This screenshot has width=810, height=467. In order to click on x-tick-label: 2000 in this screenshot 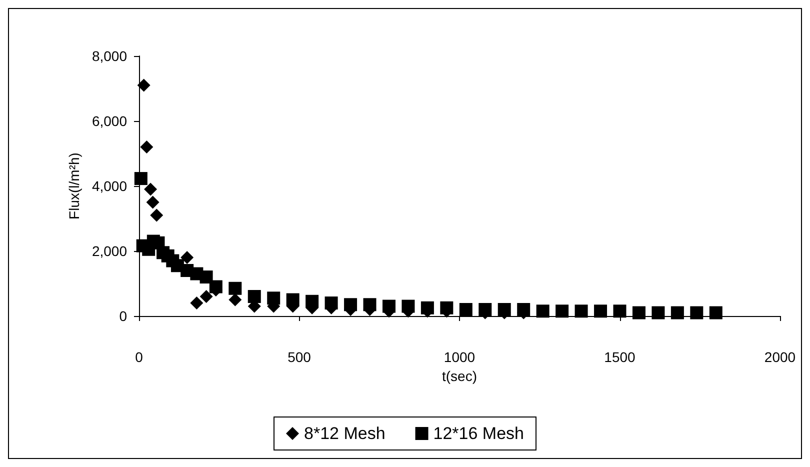, I will do `click(780, 357)`.